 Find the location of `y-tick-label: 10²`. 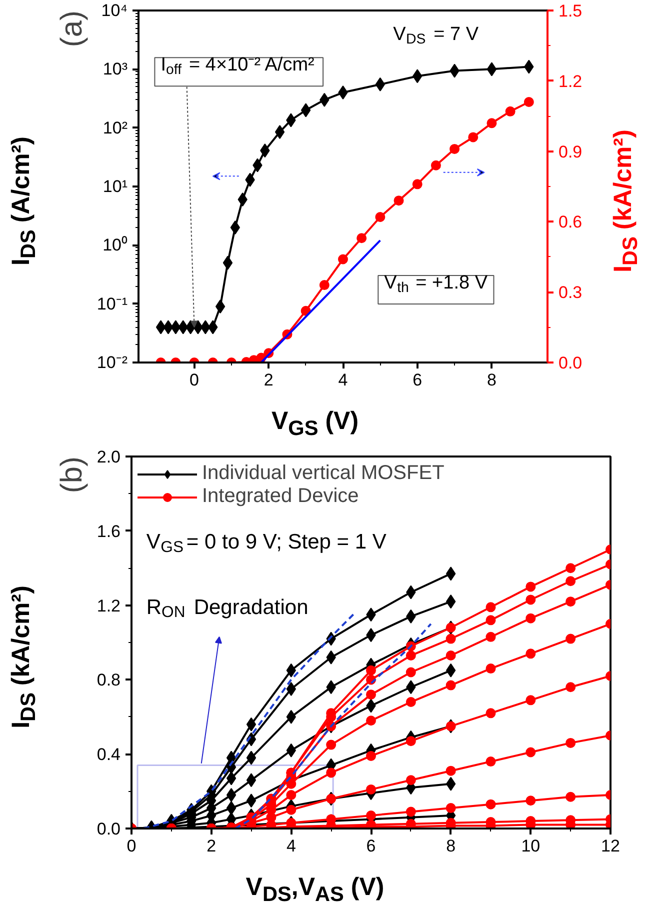

y-tick-label: 10² is located at coordinates (115, 128).